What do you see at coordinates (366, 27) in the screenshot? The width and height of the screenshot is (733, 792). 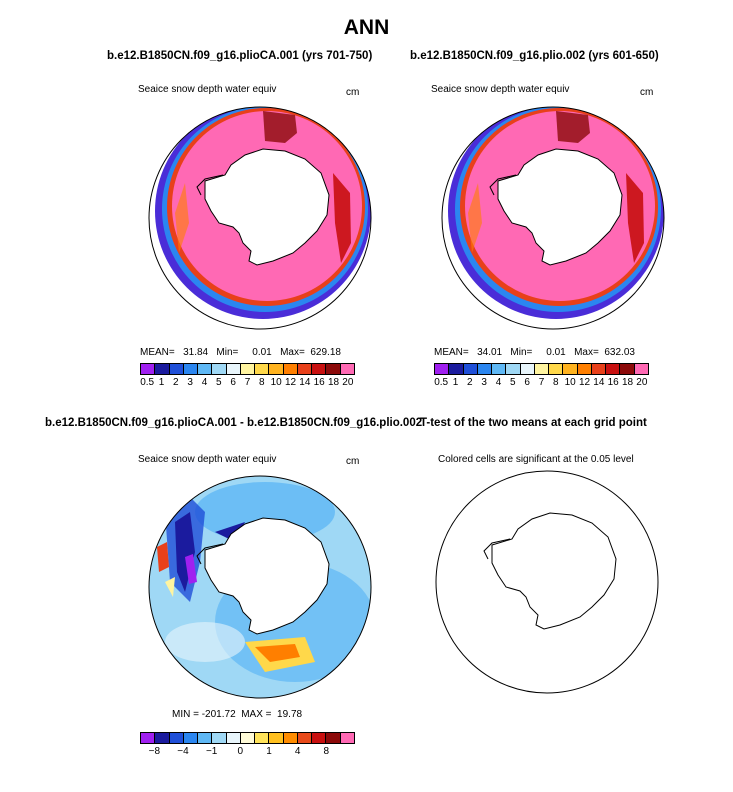 I see `main-title: ANN` at bounding box center [366, 27].